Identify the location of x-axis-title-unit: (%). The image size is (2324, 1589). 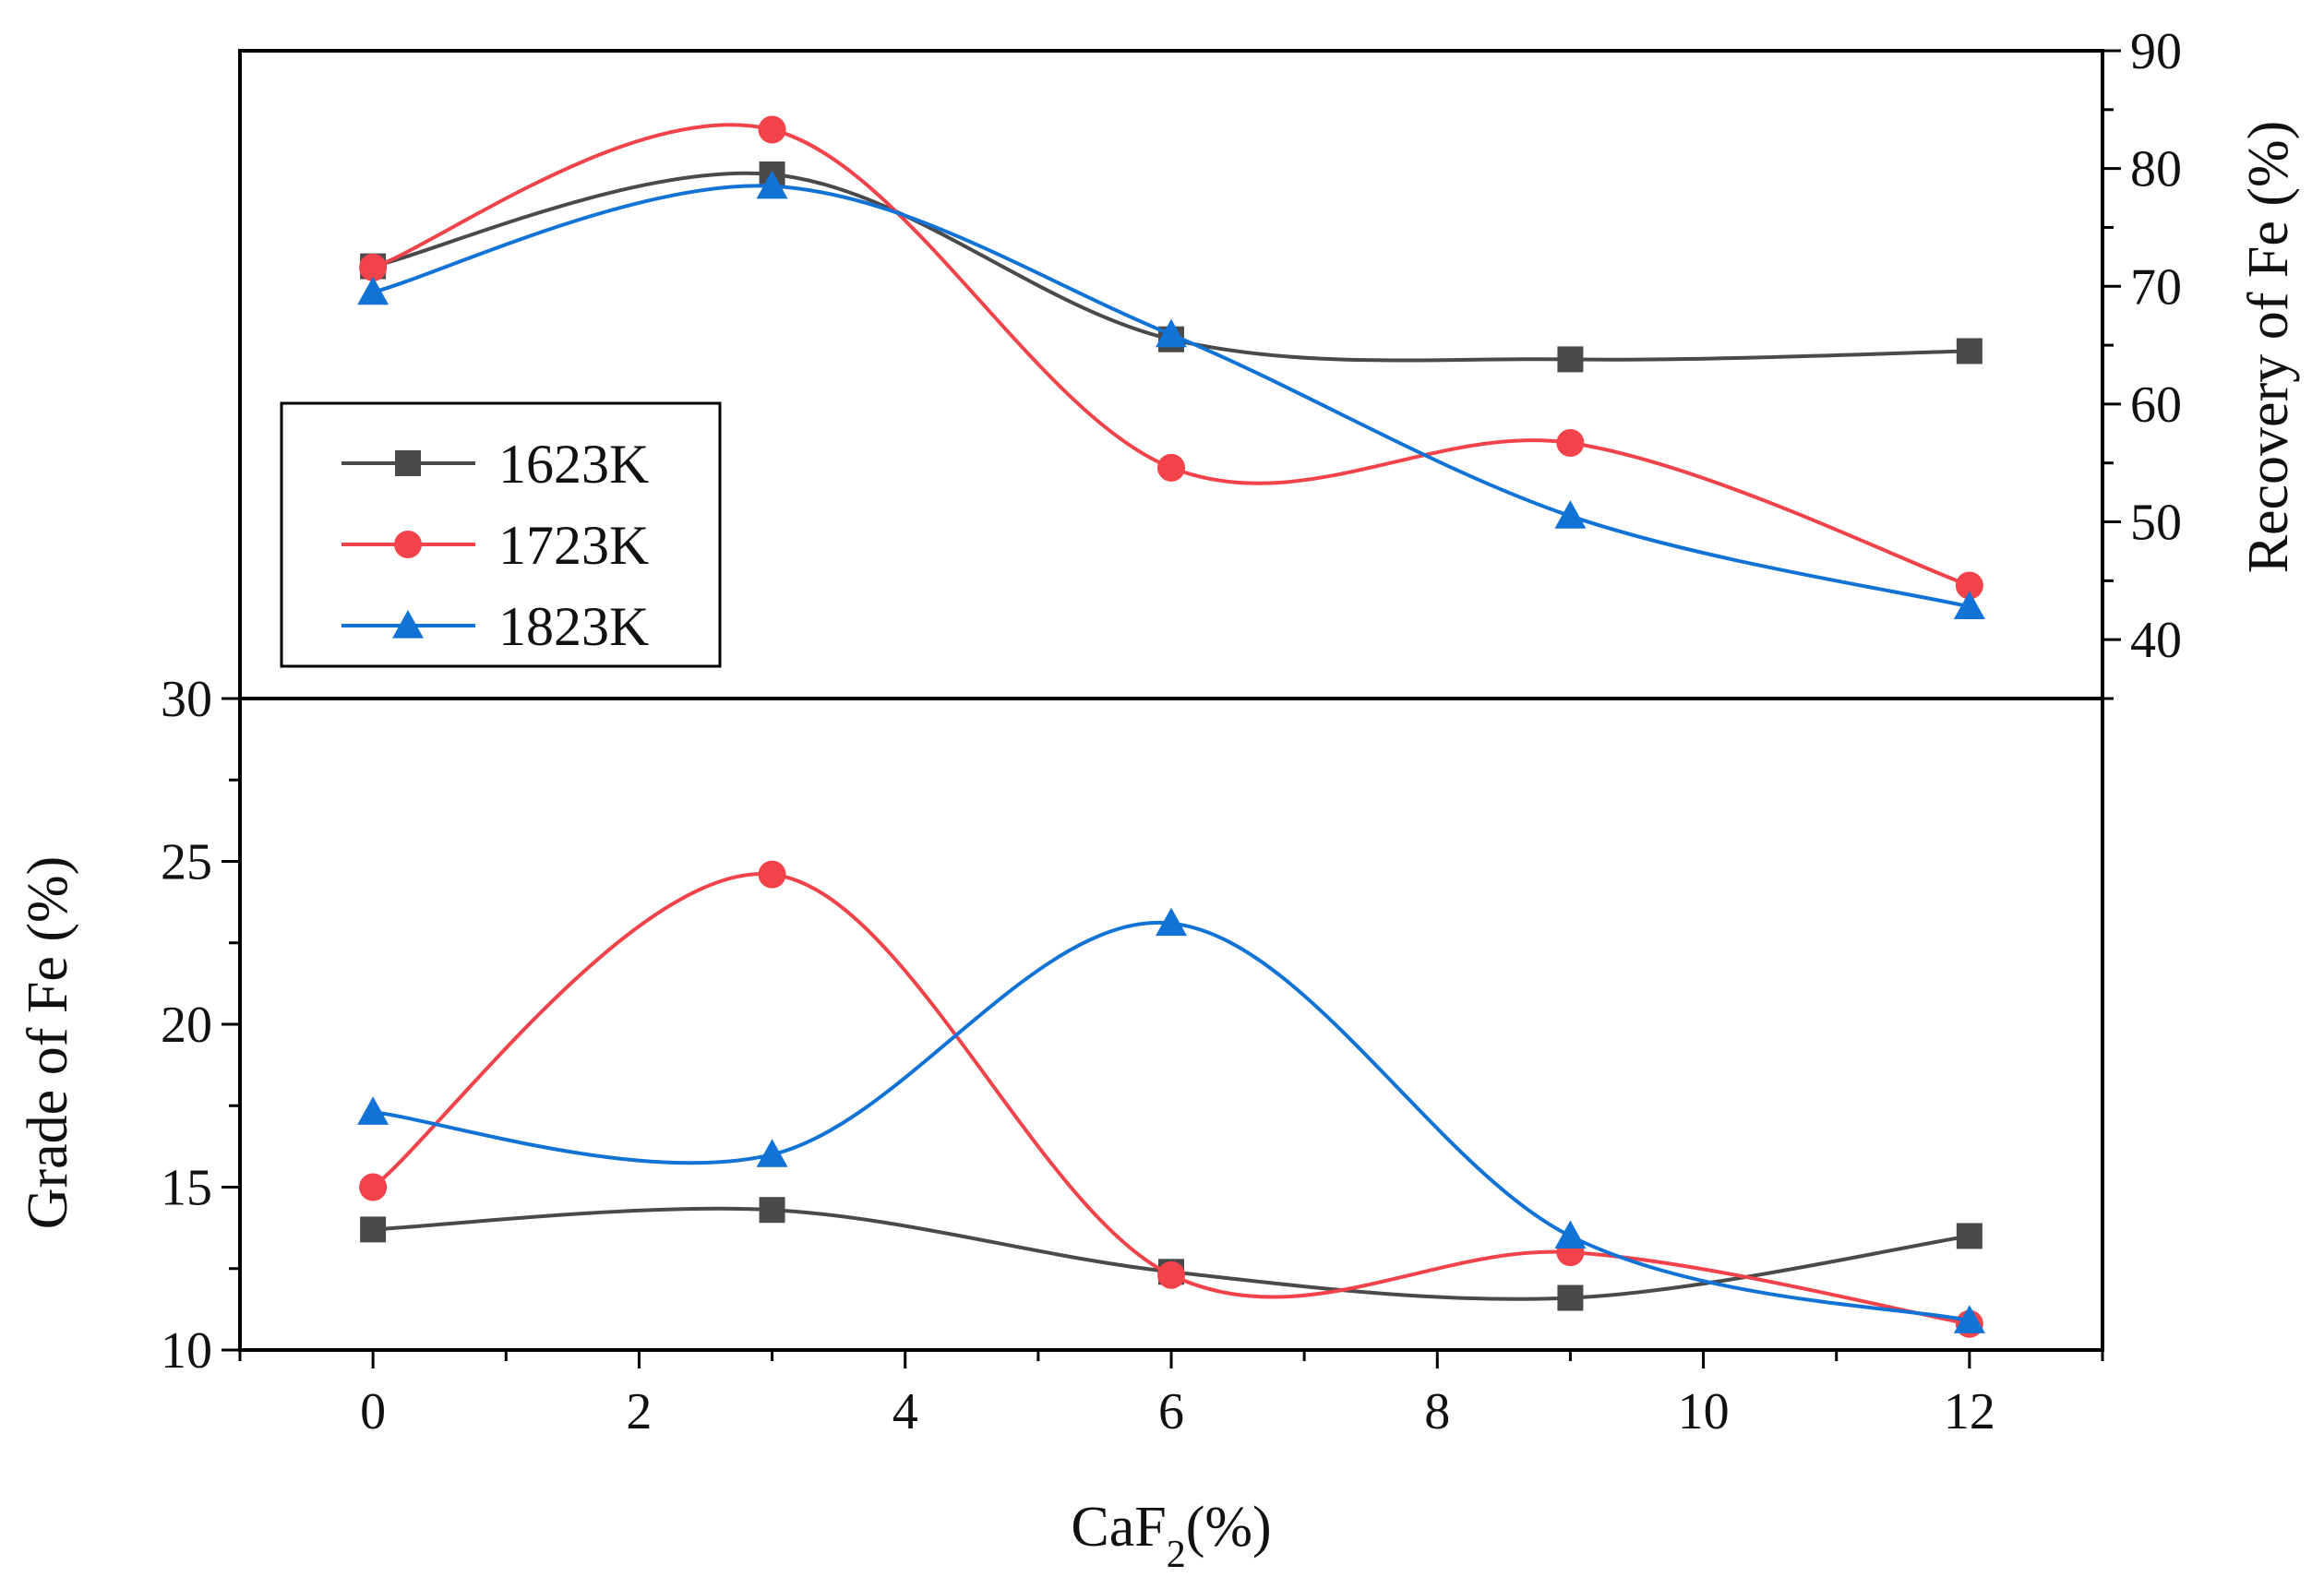
(1229, 1527).